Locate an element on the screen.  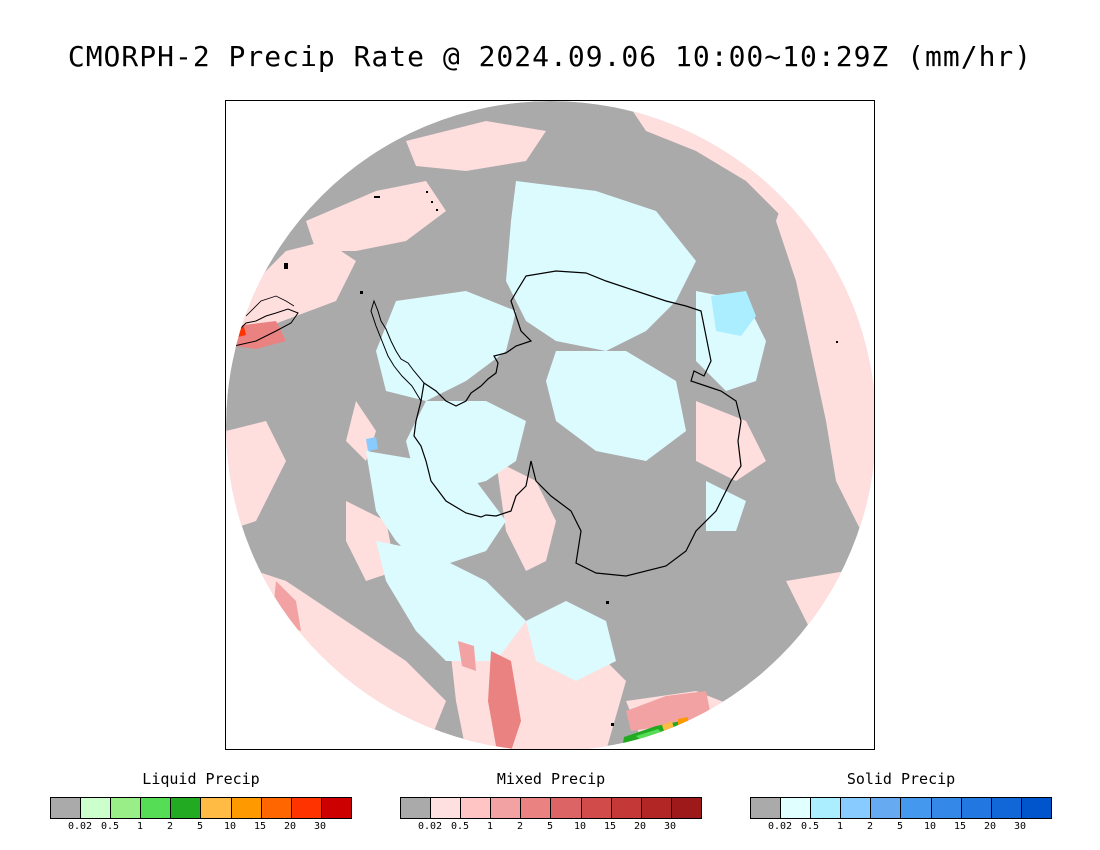
south-america-coastline is located at coordinates (266, 327).